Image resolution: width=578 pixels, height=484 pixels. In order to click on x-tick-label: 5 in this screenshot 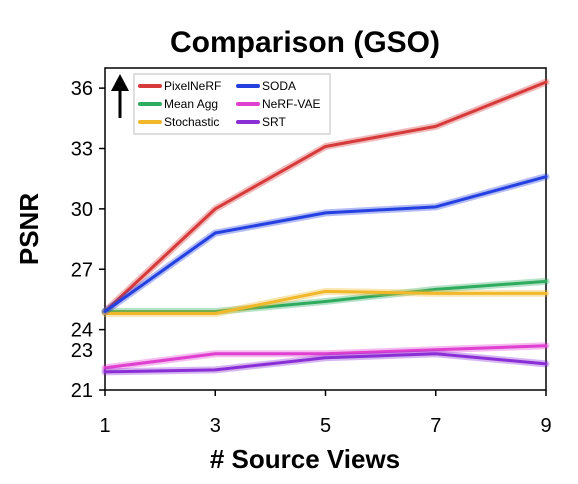, I will do `click(325, 426)`.